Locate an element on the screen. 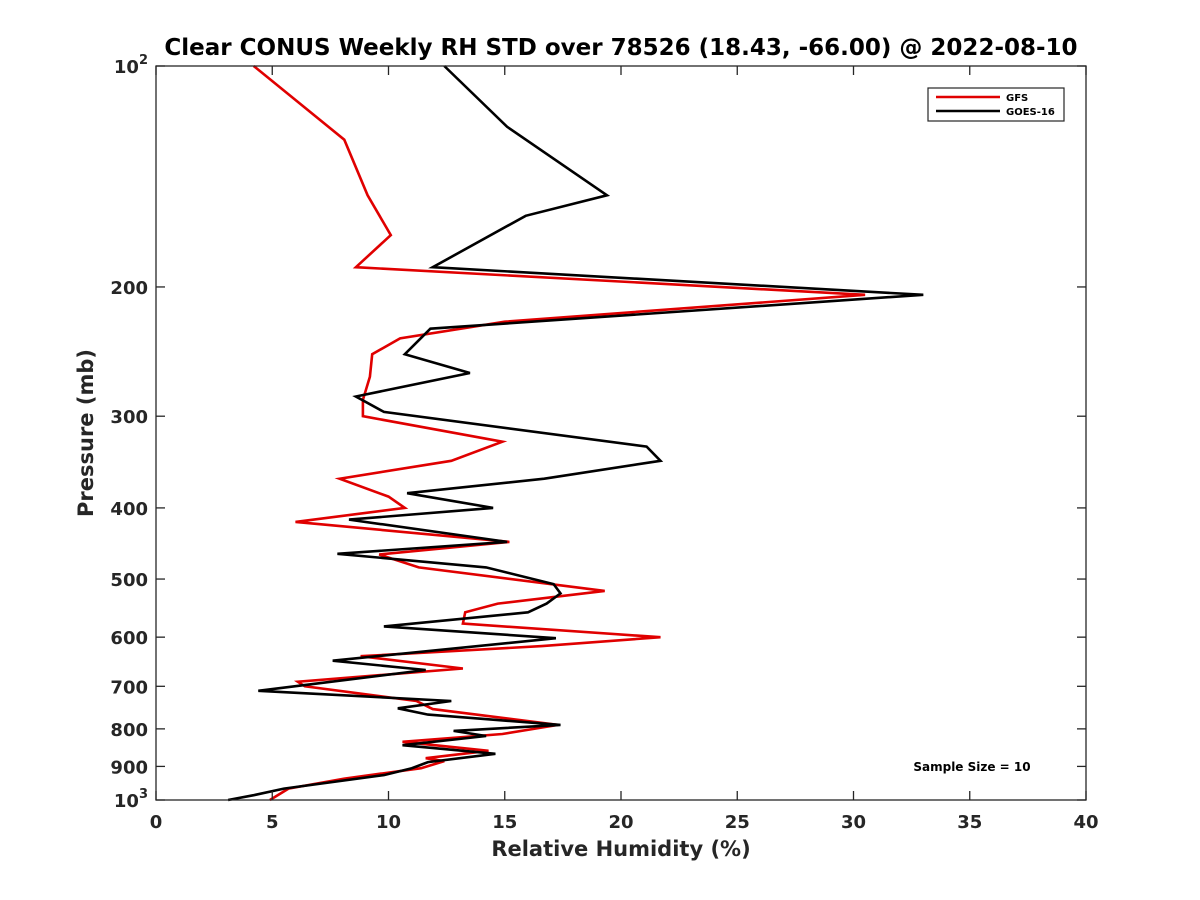  y-tick-label-700: 700 is located at coordinates (129, 687).